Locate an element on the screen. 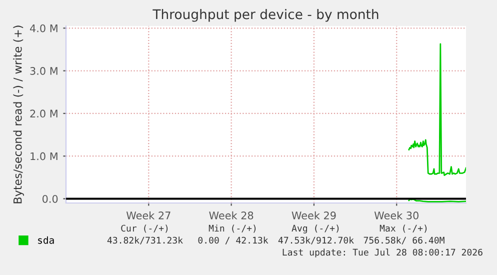  y-tick-label: 3.0 M is located at coordinates (44, 71).